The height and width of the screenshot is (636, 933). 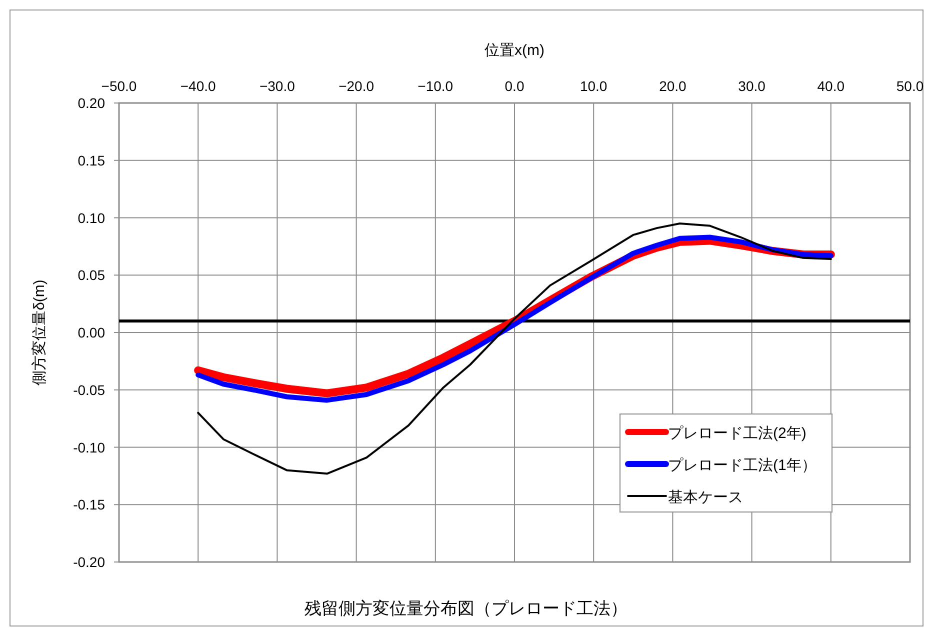 What do you see at coordinates (89, 390) in the screenshot?
I see `y-tick-label: -0.05` at bounding box center [89, 390].